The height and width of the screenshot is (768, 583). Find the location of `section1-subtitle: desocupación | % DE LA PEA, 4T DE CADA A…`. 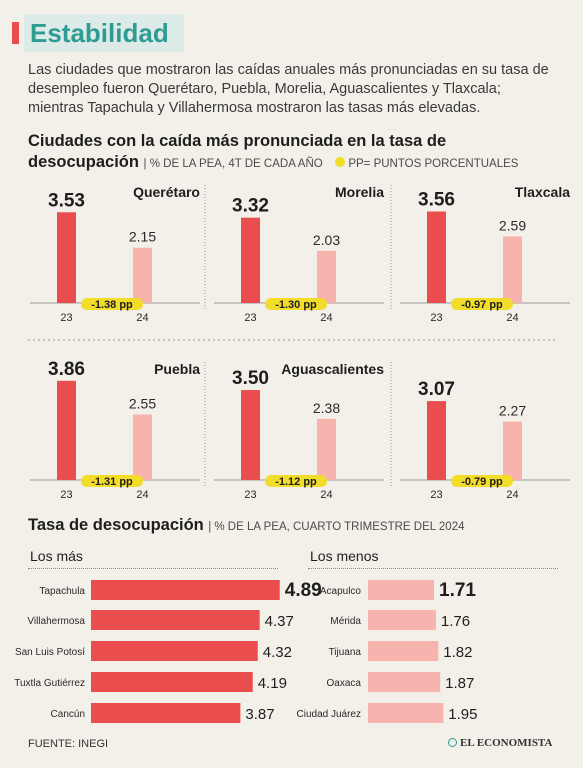

section1-subtitle: desocupación | % DE LA PEA, 4T DE CADA A… is located at coordinates (298, 163).